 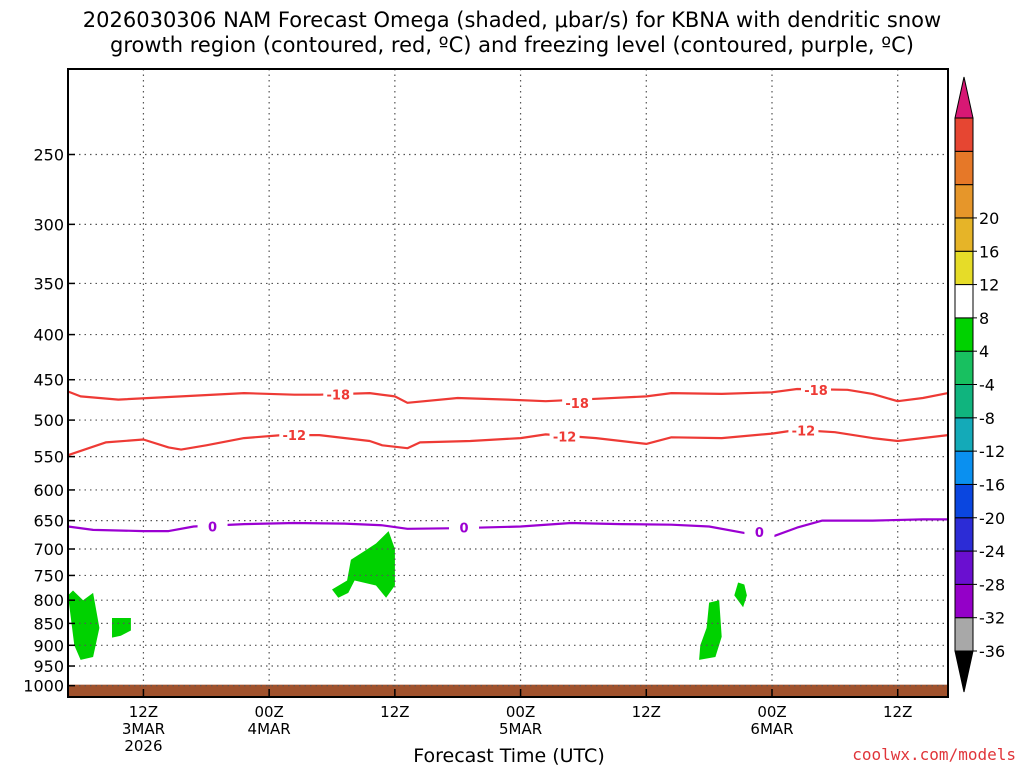 I want to click on omega-green-a, so click(x=84, y=625).